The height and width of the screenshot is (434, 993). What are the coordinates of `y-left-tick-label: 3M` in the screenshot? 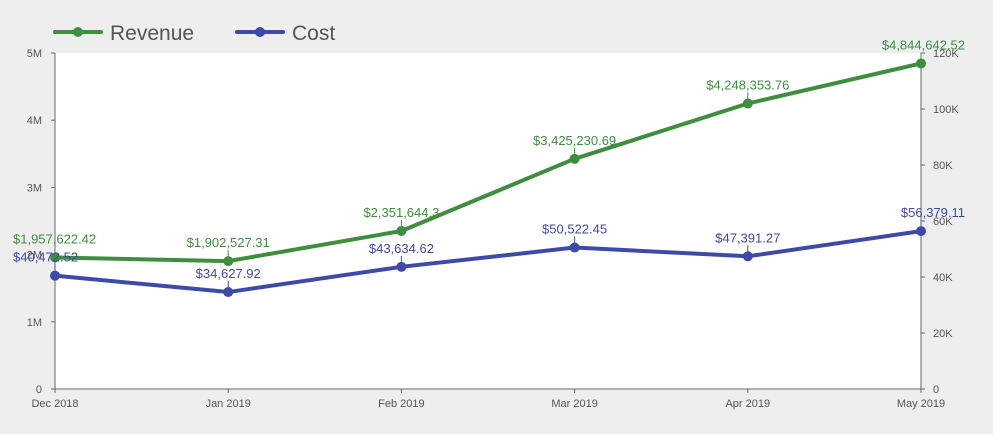 It's located at (34, 188).